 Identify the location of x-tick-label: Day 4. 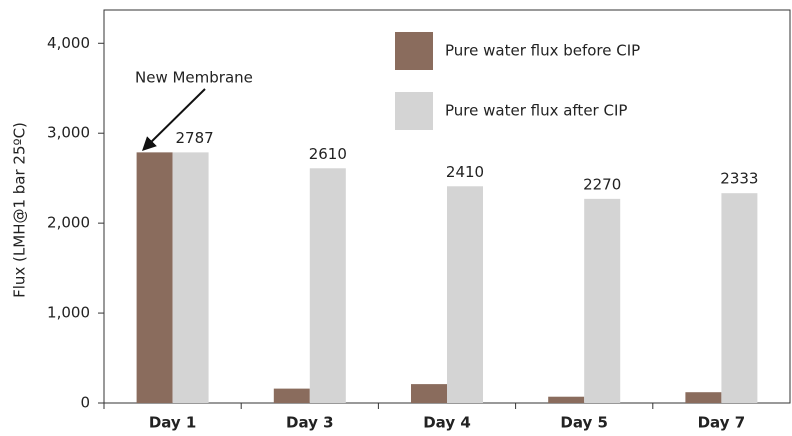
(447, 423).